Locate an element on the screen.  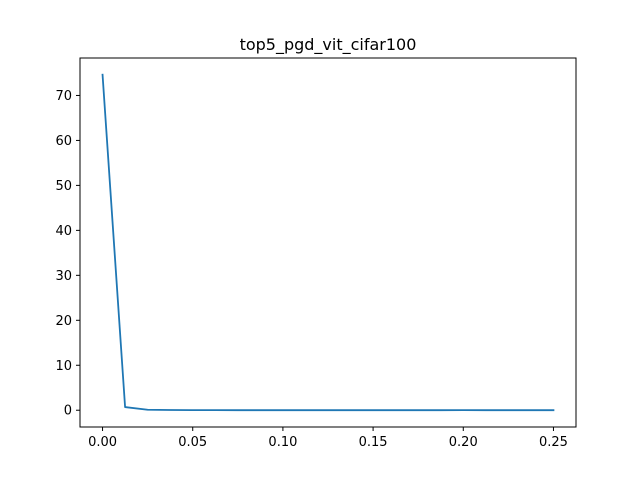
y-tick-label: 0 is located at coordinates (68, 411).